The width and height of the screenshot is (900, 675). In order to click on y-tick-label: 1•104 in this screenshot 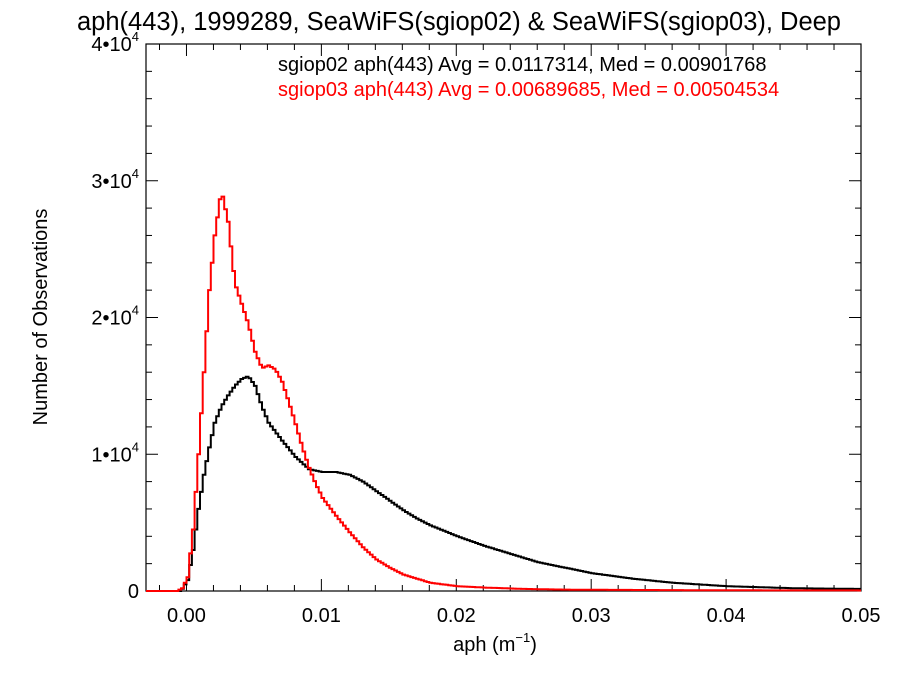, I will do `click(115, 452)`.